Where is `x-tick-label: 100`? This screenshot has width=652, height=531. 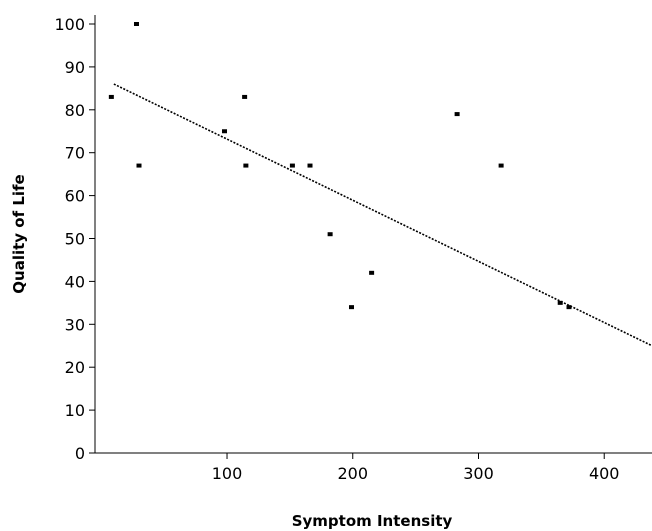 x-tick-label: 100 is located at coordinates (227, 473).